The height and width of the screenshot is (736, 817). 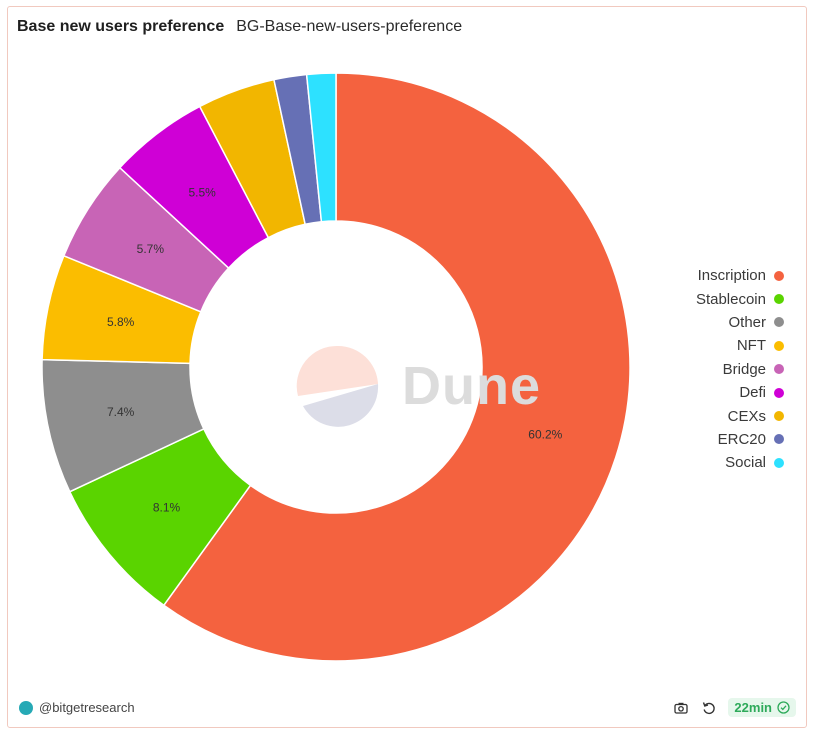 I want to click on legend-item-stablecoin: Stablecoin, so click(x=740, y=298).